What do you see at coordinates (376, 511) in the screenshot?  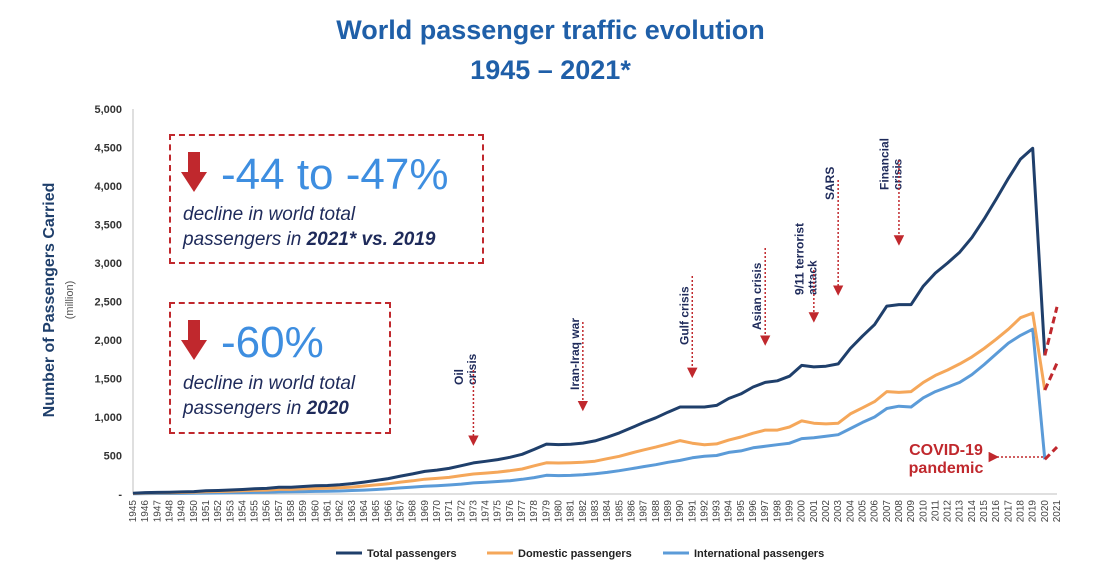 I see `x-tick-label: 1965` at bounding box center [376, 511].